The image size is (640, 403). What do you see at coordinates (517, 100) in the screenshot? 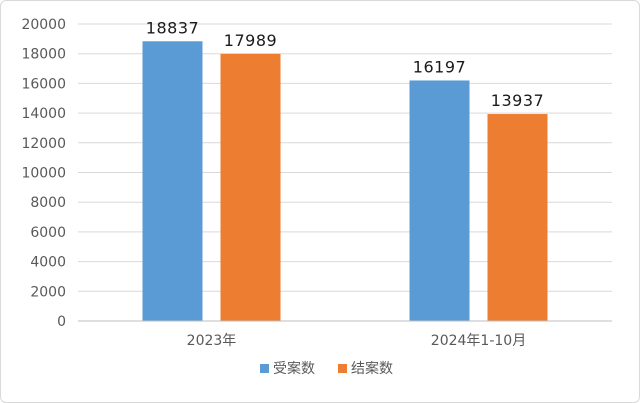
I see `data-label: 13937` at bounding box center [517, 100].